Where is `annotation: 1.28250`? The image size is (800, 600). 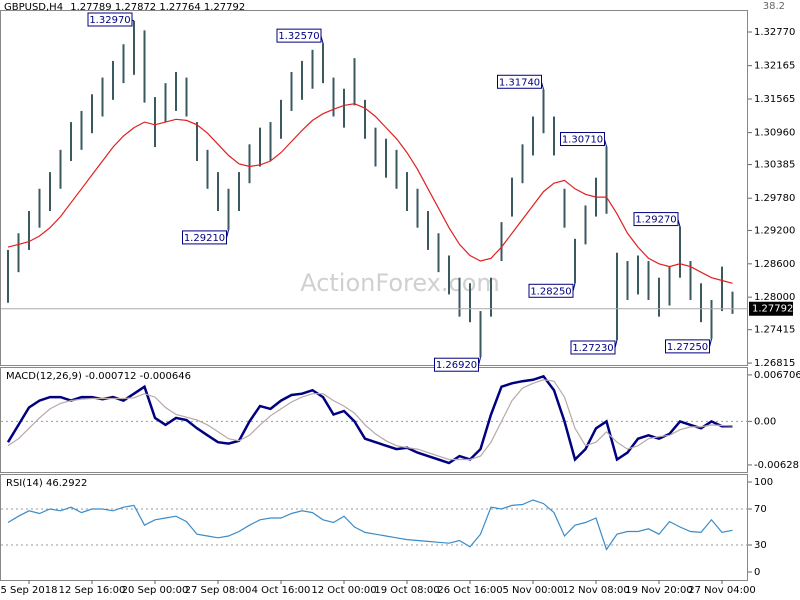 annotation: 1.28250 is located at coordinates (552, 290).